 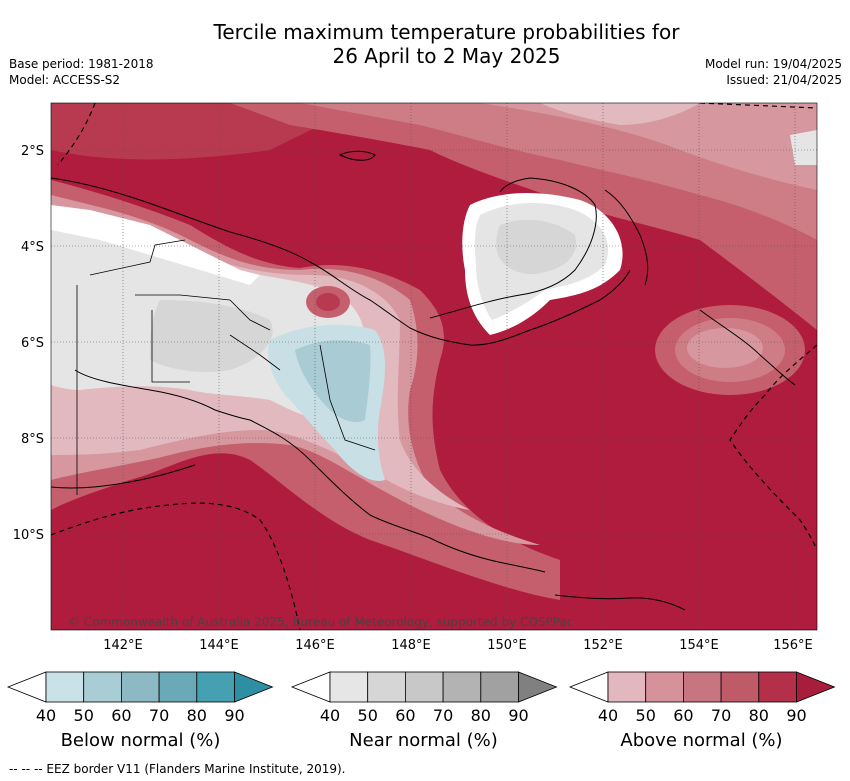 I want to click on lat-labels: 2°S 4°S 6°S 8°S 10°S, so click(x=28, y=343).